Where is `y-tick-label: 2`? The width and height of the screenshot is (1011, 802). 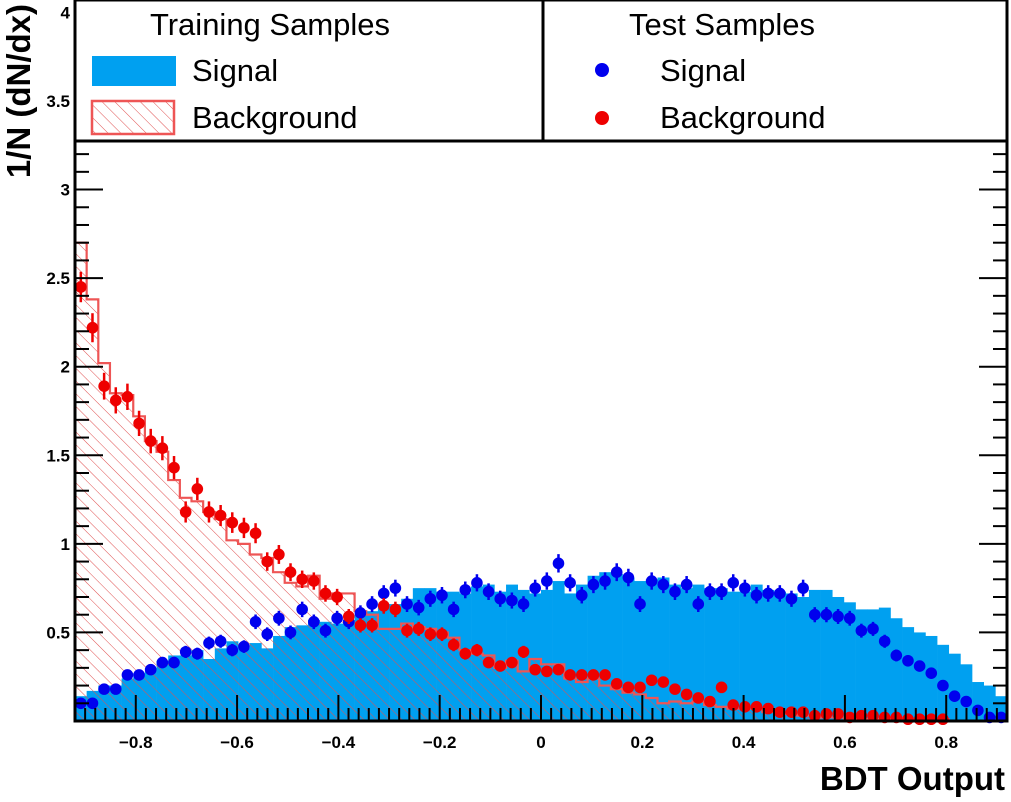
y-tick-label: 2 is located at coordinates (65, 367).